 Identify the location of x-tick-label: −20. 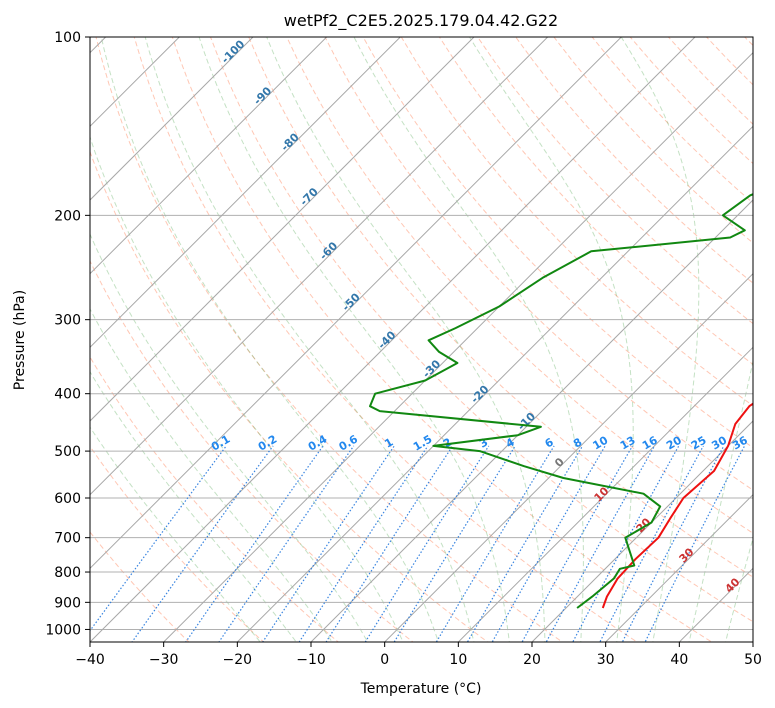
(238, 660).